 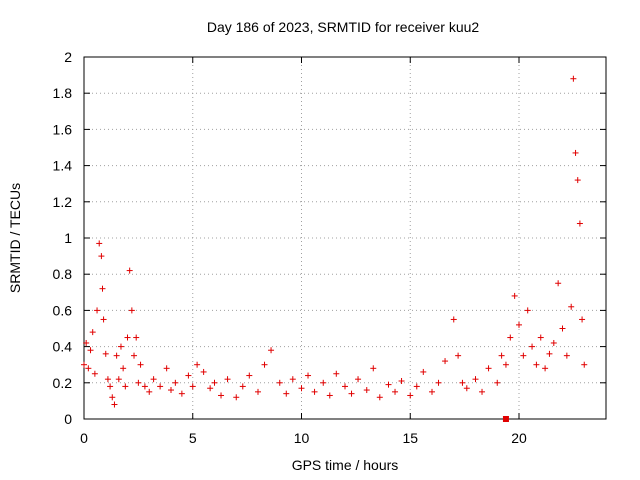 I want to click on y-tick-label: 1.2, so click(x=63, y=202).